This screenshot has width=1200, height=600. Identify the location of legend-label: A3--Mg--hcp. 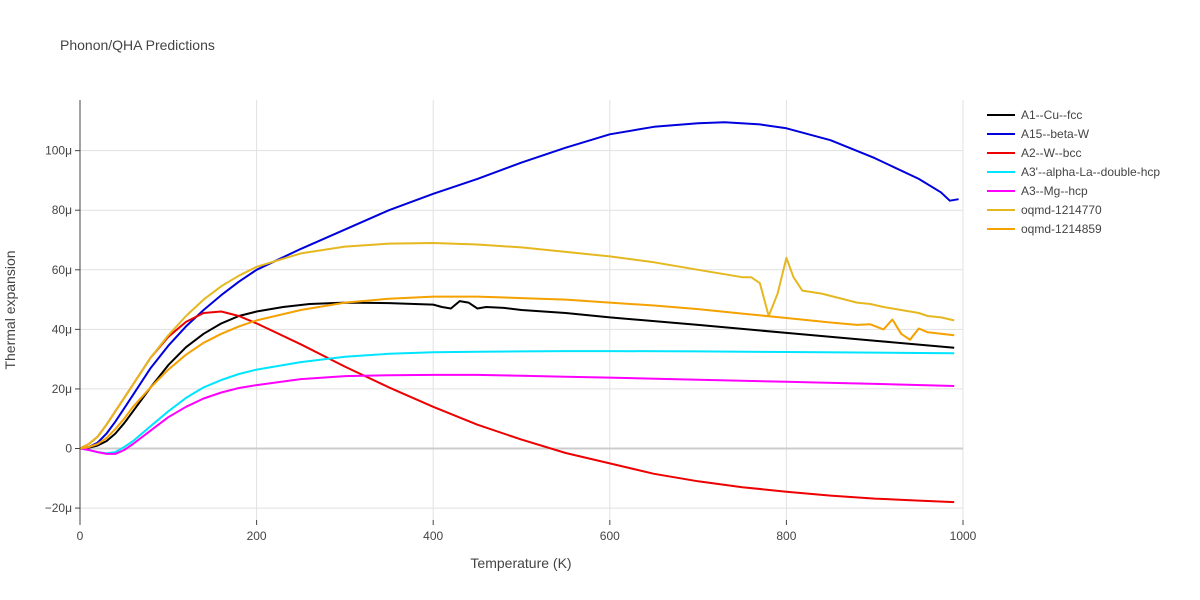
(1054, 191).